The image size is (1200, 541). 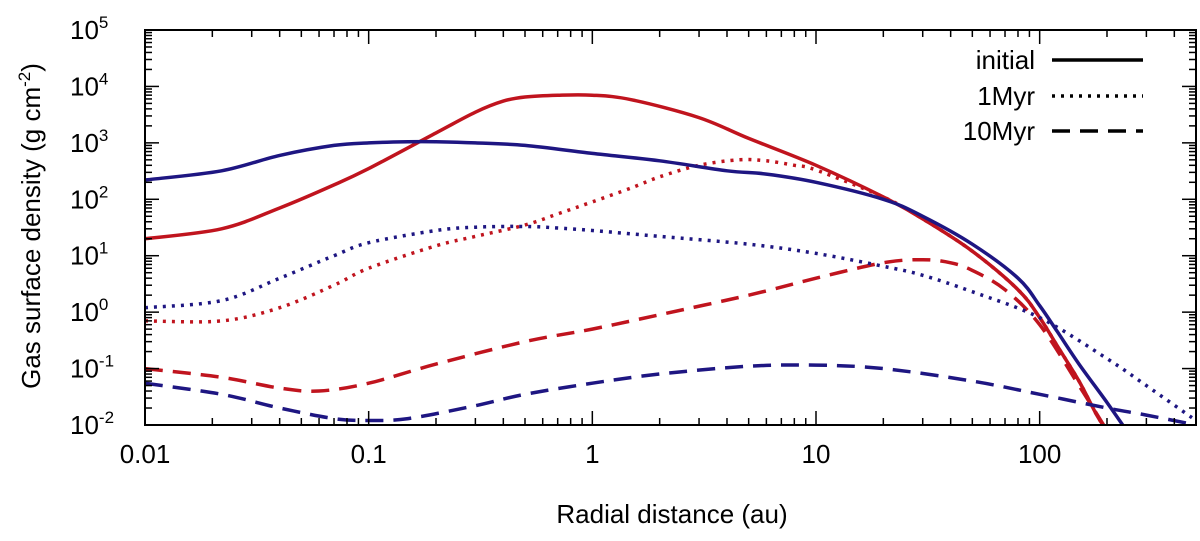 What do you see at coordinates (816, 454) in the screenshot?
I see `x-tick-label: 10` at bounding box center [816, 454].